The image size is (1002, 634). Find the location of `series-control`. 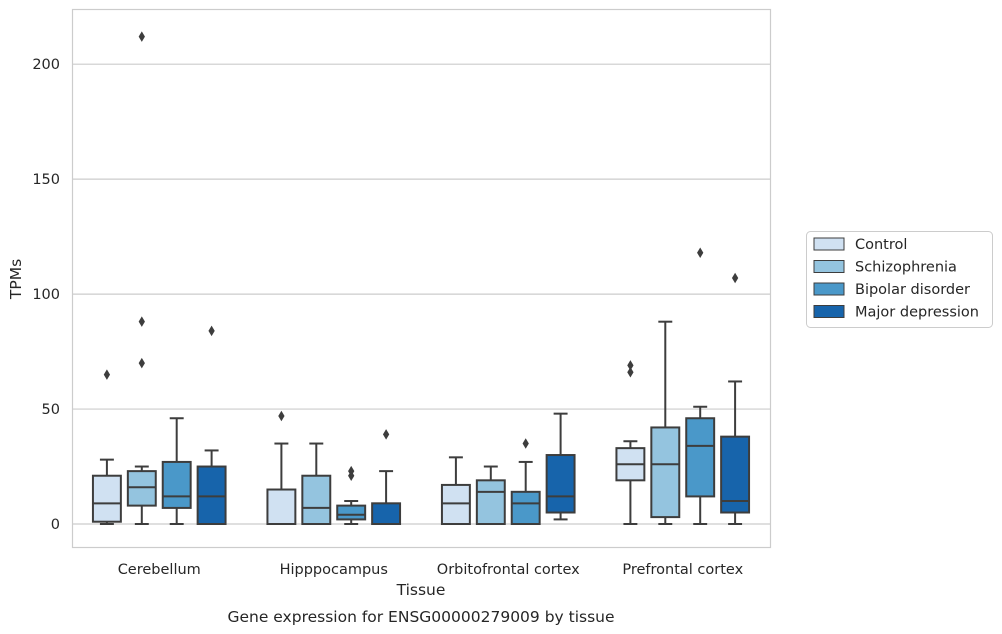

series-control is located at coordinates (368, 443).